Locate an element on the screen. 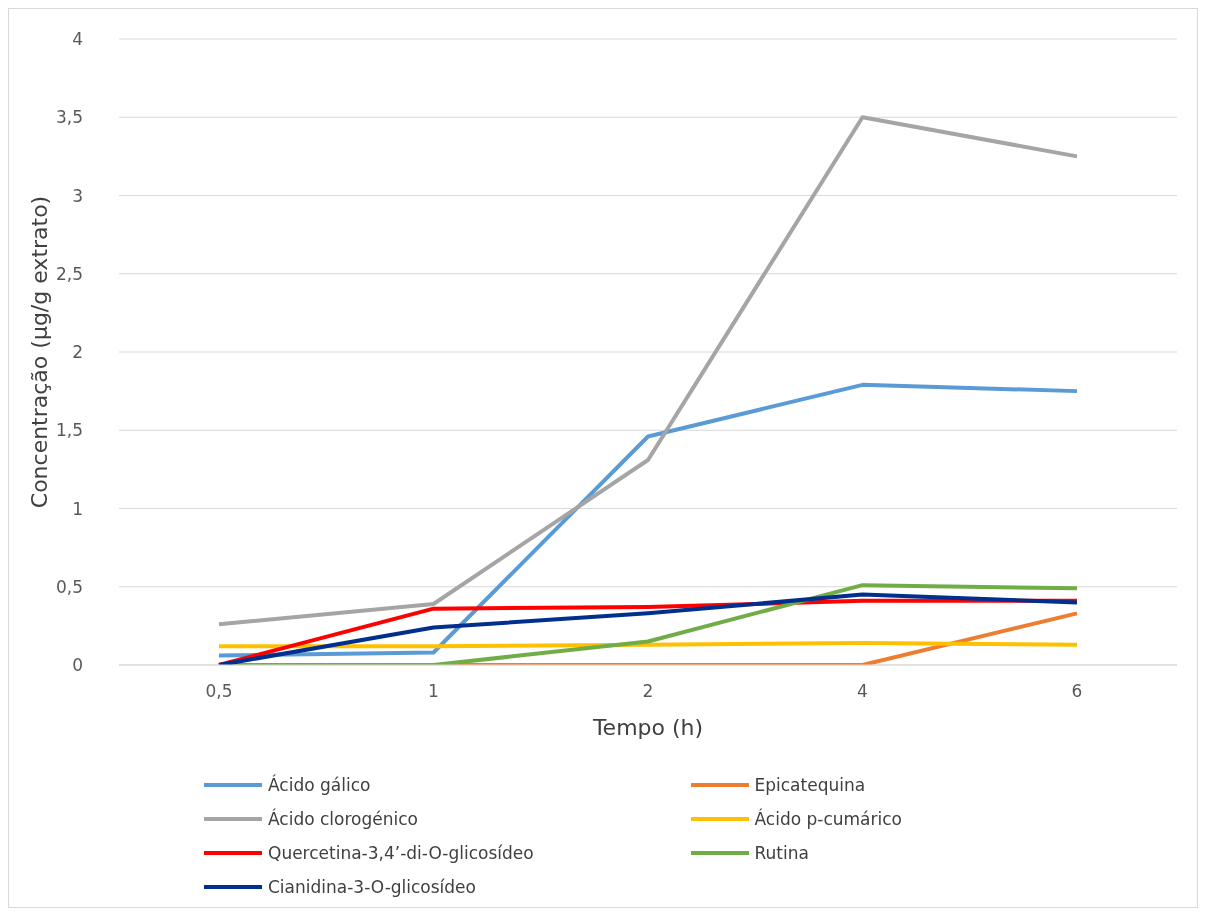  y-tick-label: 3 is located at coordinates (77, 195).